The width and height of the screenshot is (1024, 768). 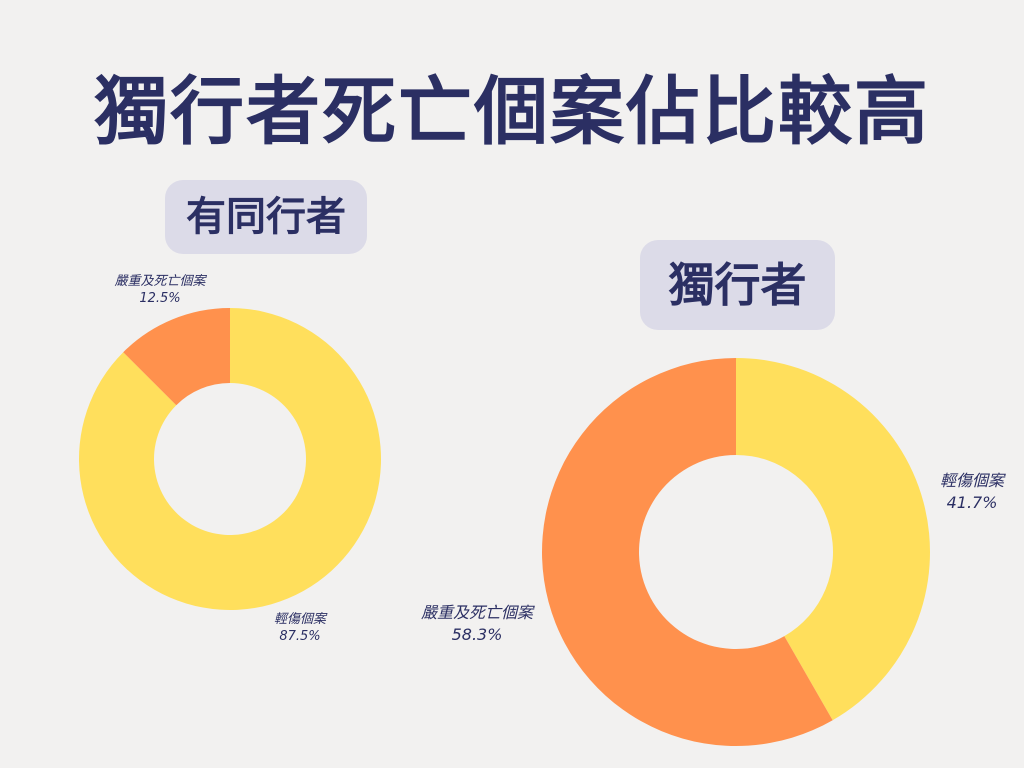 What do you see at coordinates (299, 636) in the screenshot?
I see `value-major-with-companion: 87.5%` at bounding box center [299, 636].